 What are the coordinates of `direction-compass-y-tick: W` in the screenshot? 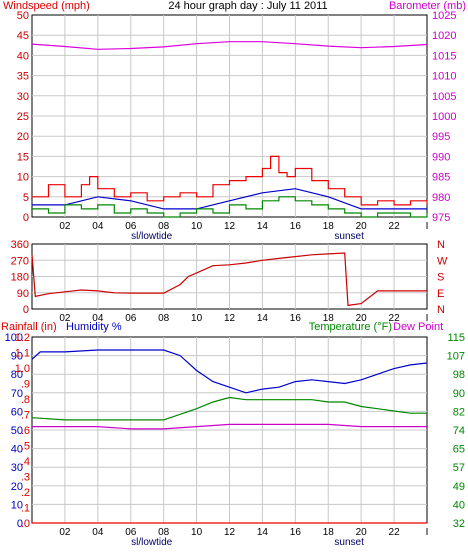 It's located at (442, 261).